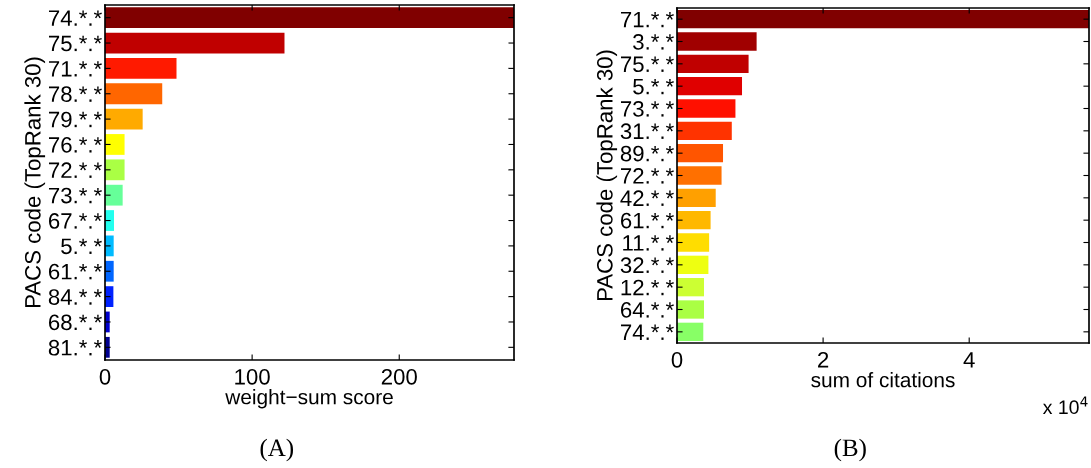 The height and width of the screenshot is (468, 1091). I want to click on x-tick-label: 2, so click(823, 359).